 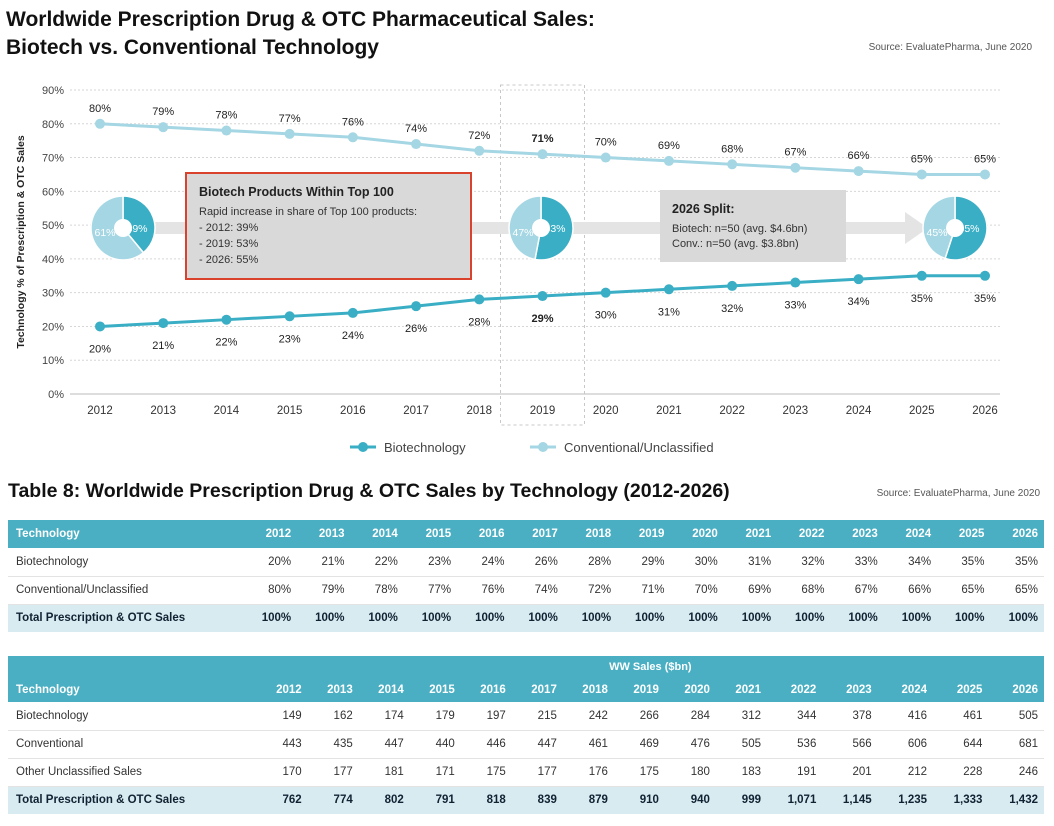 What do you see at coordinates (795, 306) in the screenshot?
I see `biotech-data-label: 33%` at bounding box center [795, 306].